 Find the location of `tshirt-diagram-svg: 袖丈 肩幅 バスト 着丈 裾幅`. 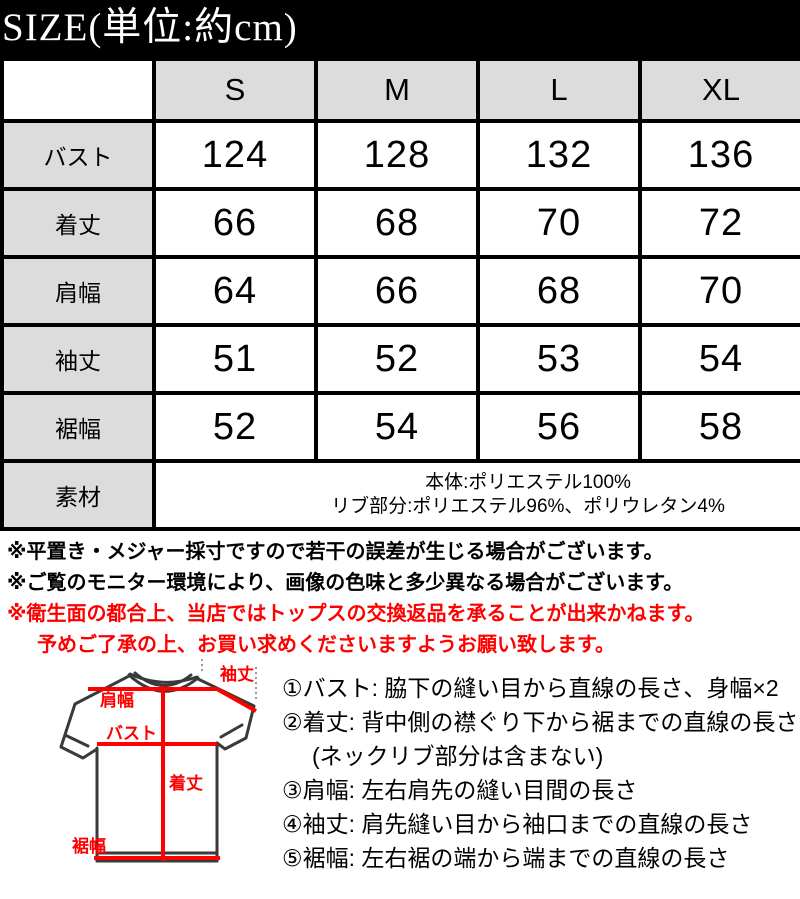

tshirt-diagram-svg: 袖丈 肩幅 バスト 着丈 裾幅 is located at coordinates (158, 761).